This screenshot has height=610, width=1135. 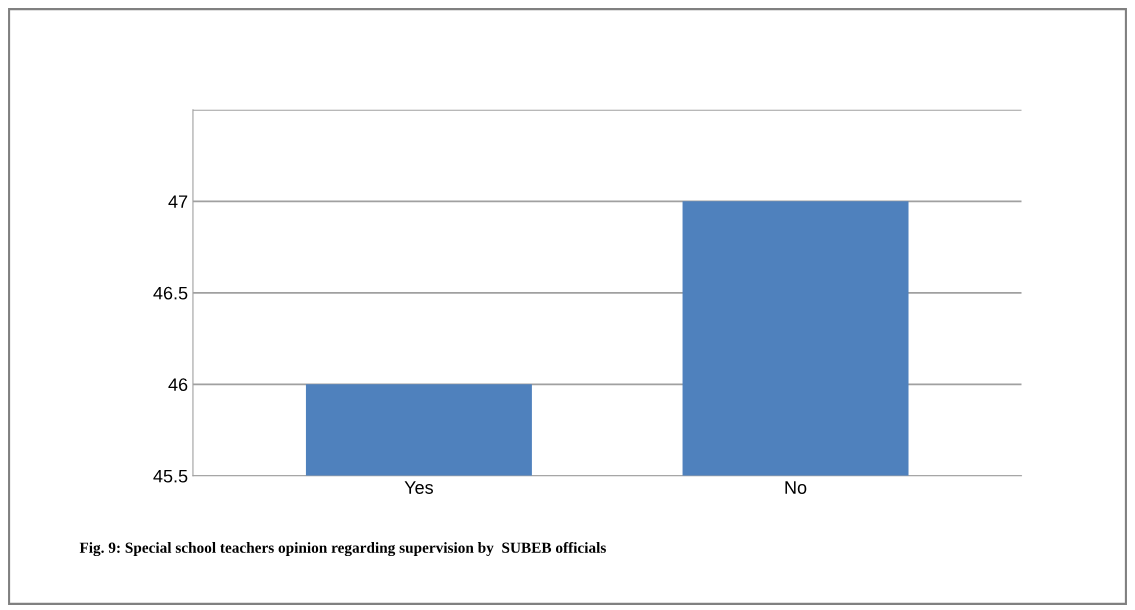 What do you see at coordinates (178, 201) in the screenshot?
I see `y-tick-label: 47` at bounding box center [178, 201].